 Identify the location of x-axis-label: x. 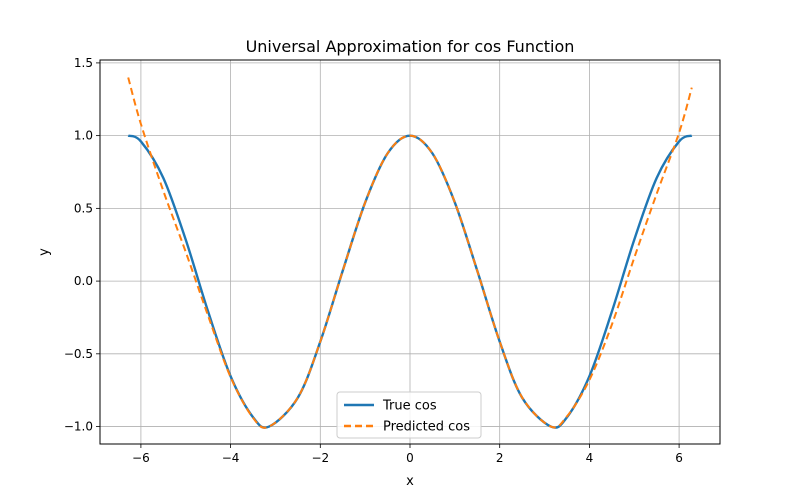
(410, 481).